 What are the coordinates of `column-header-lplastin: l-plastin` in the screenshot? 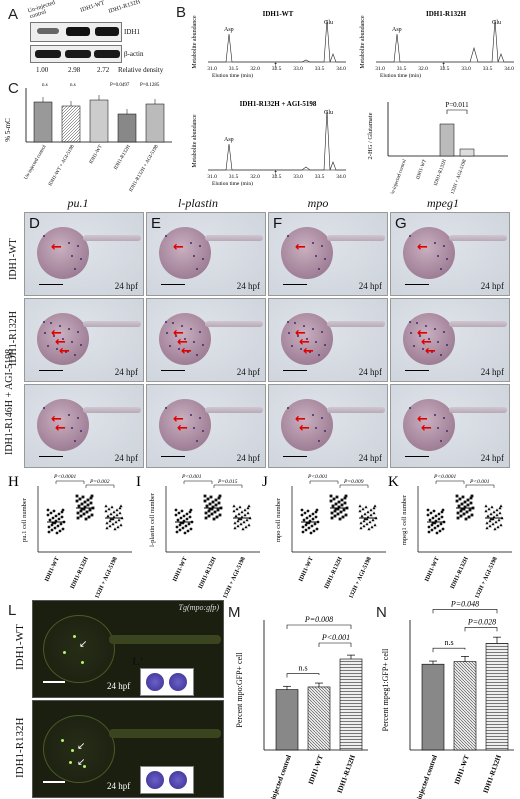 It's located at (197, 203).